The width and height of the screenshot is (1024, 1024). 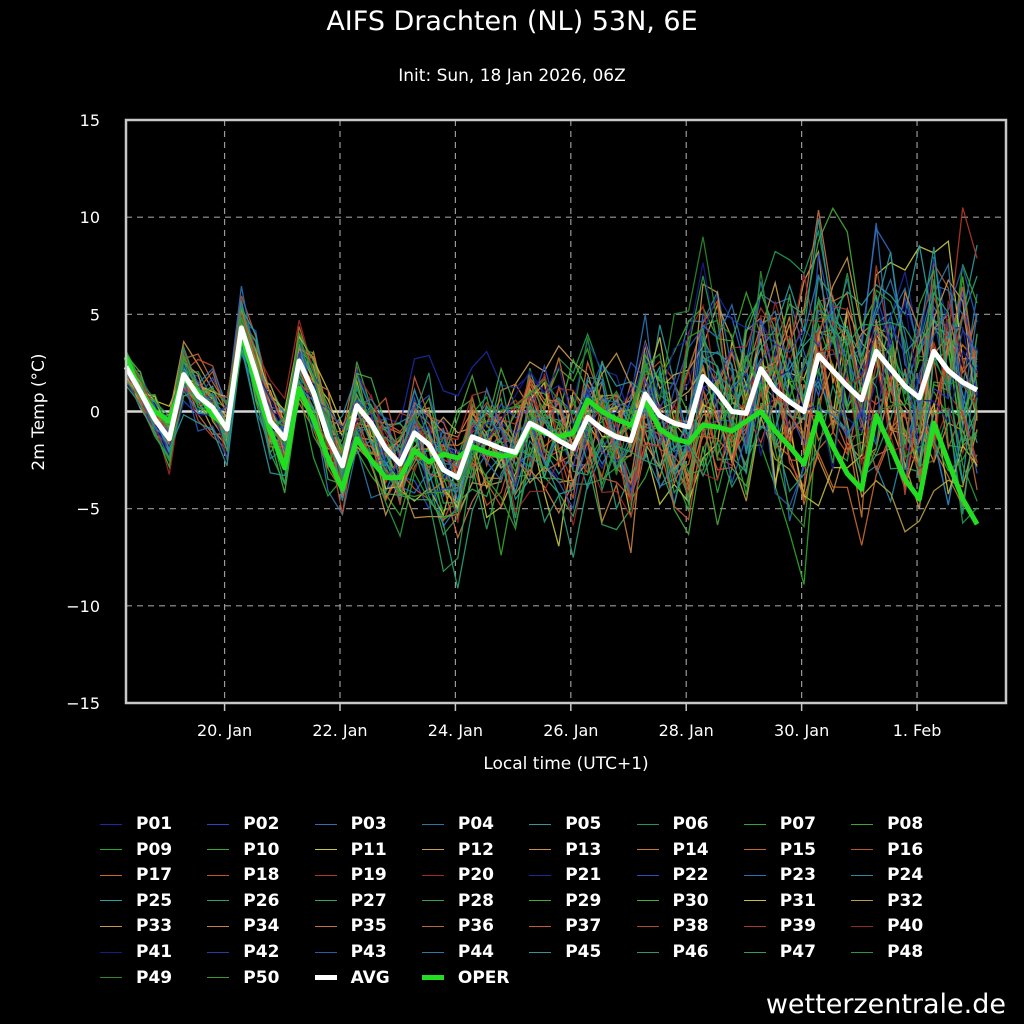 I want to click on legend-label: P19, so click(x=368, y=875).